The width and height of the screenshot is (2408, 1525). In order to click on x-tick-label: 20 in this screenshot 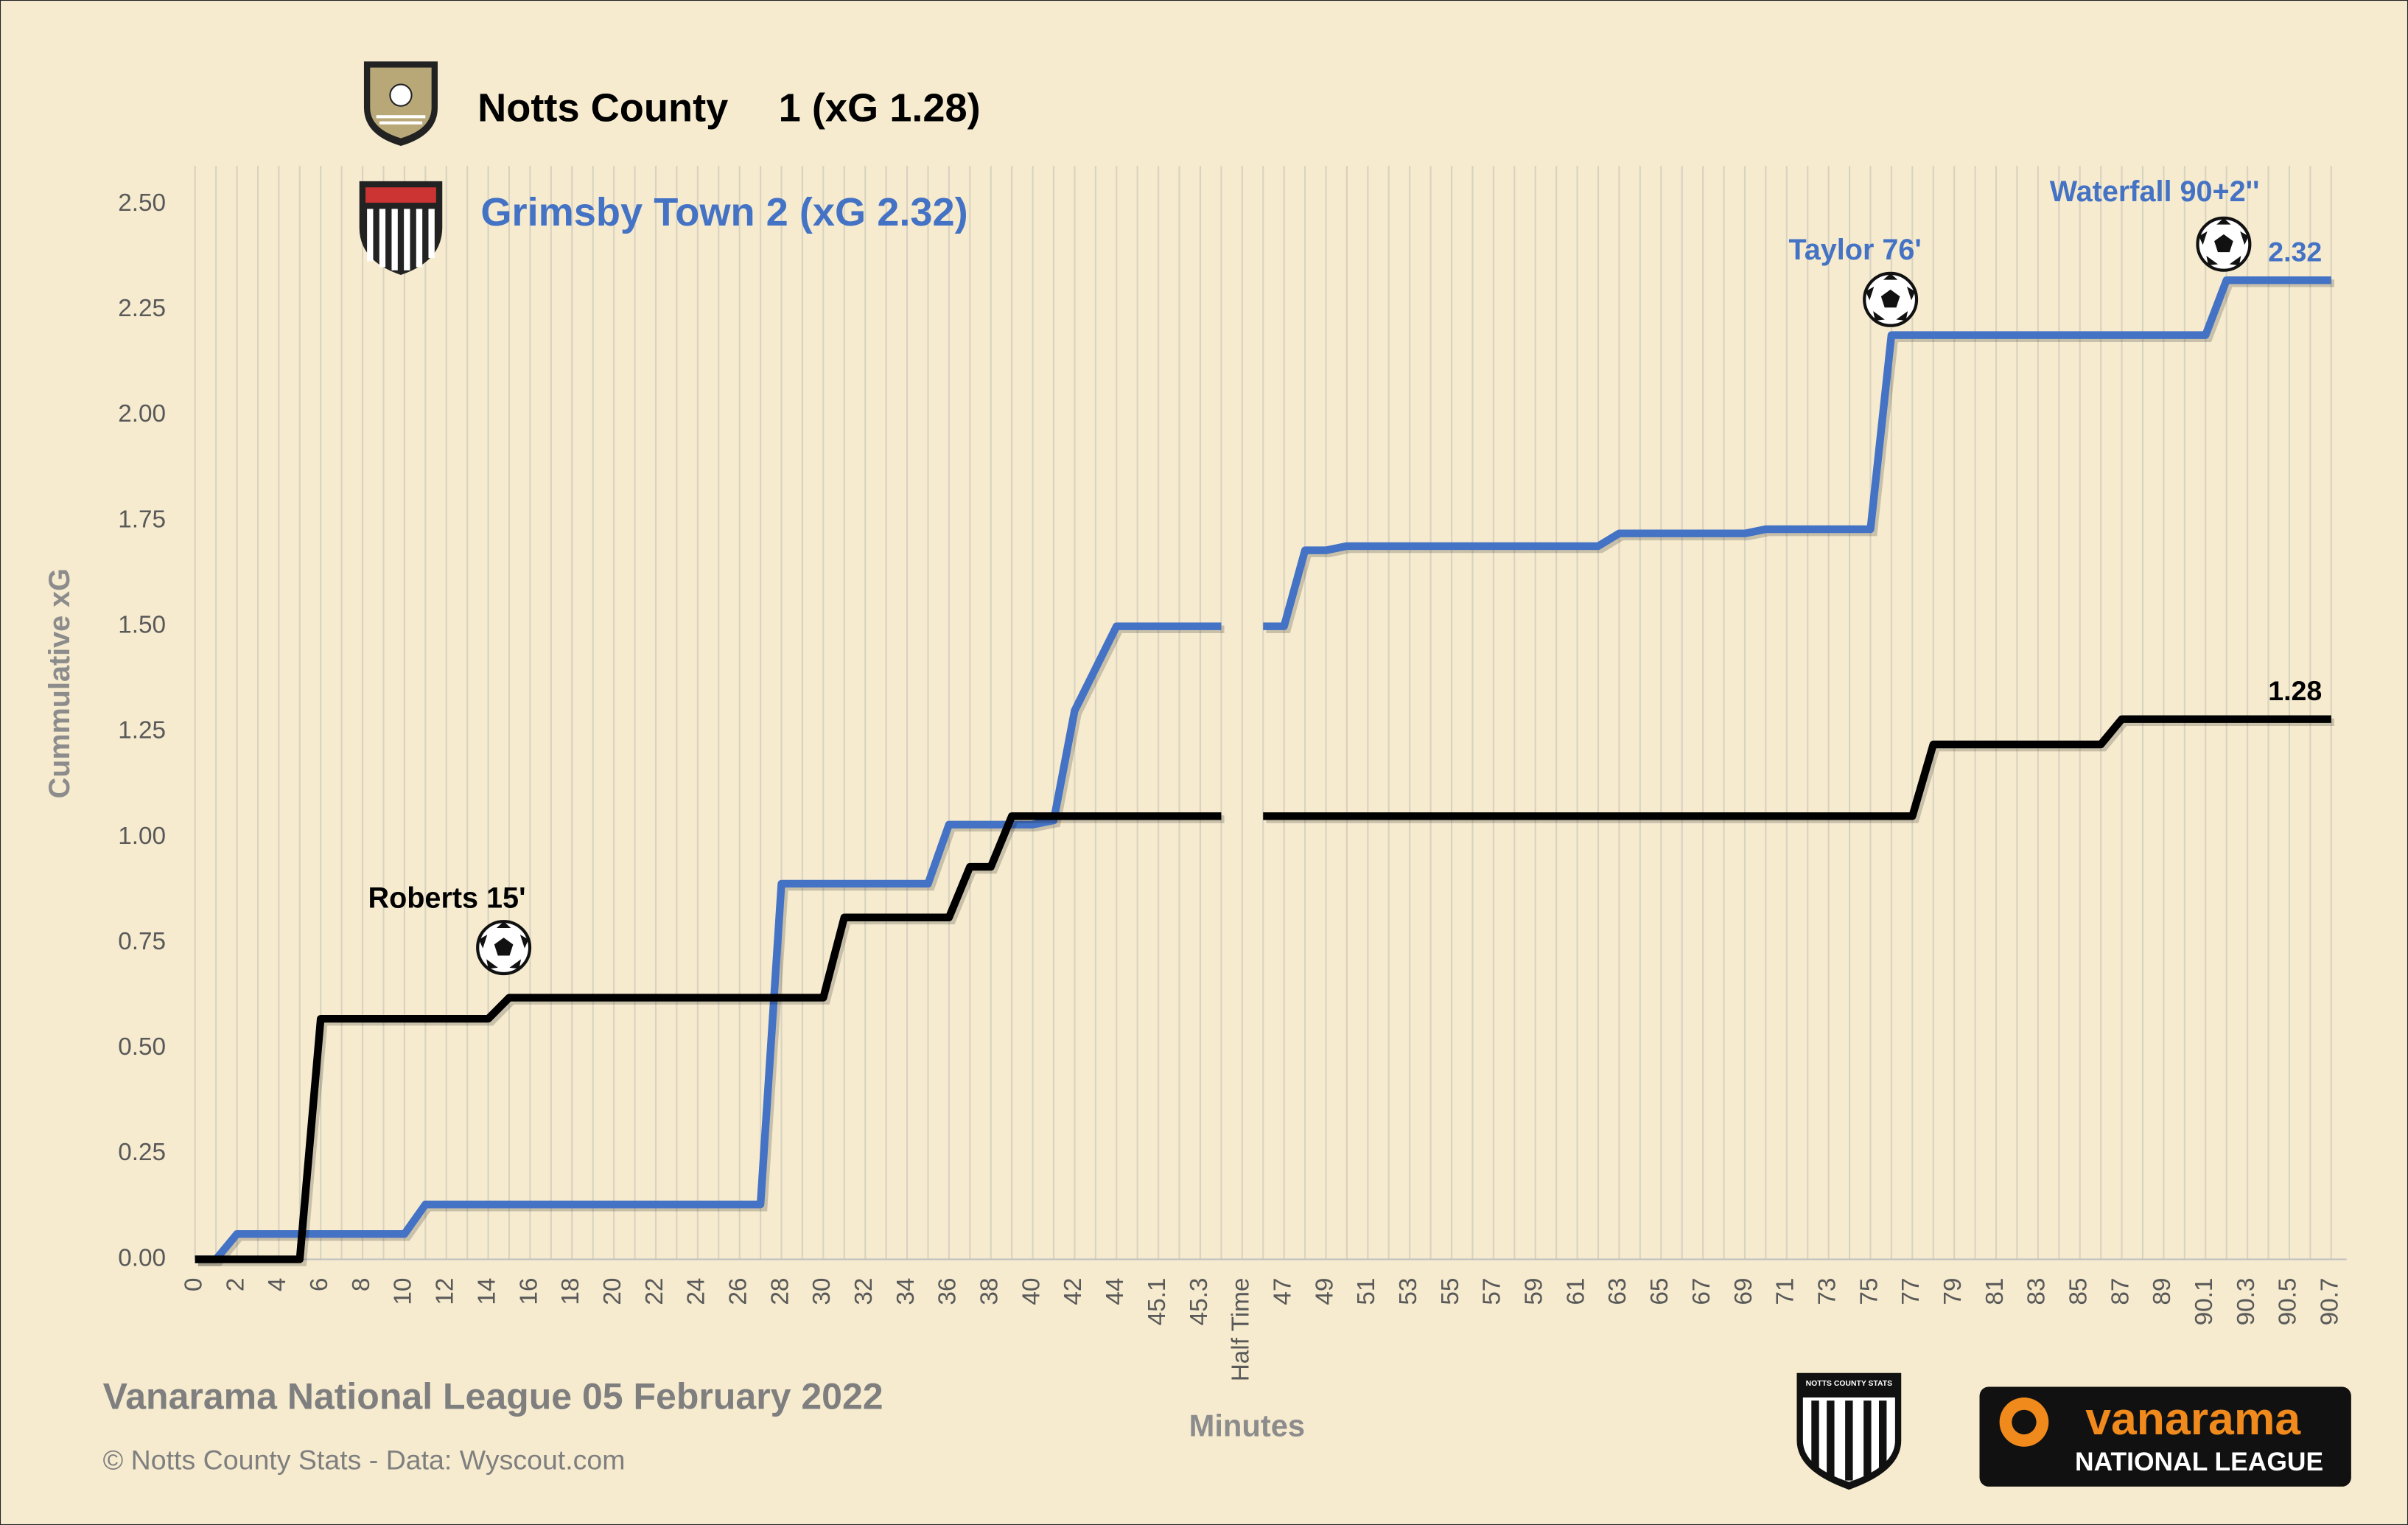, I will do `click(612, 1291)`.